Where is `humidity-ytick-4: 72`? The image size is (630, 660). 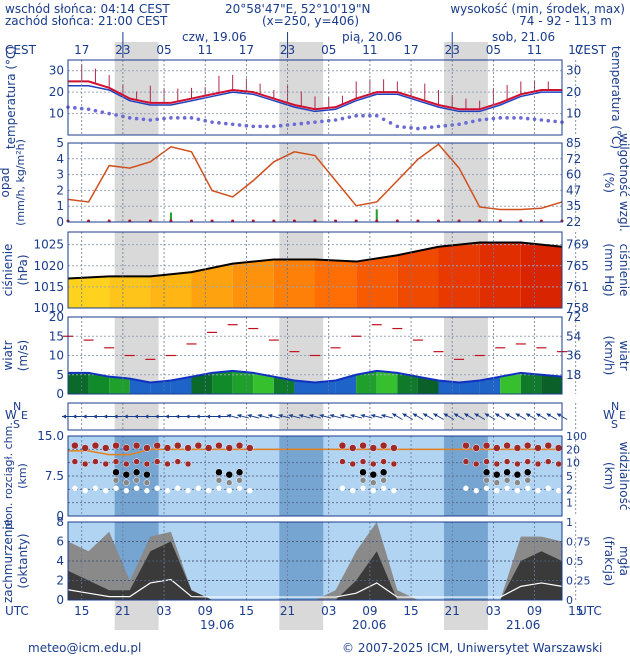 humidity-ytick-4: 72 is located at coordinates (573, 159).